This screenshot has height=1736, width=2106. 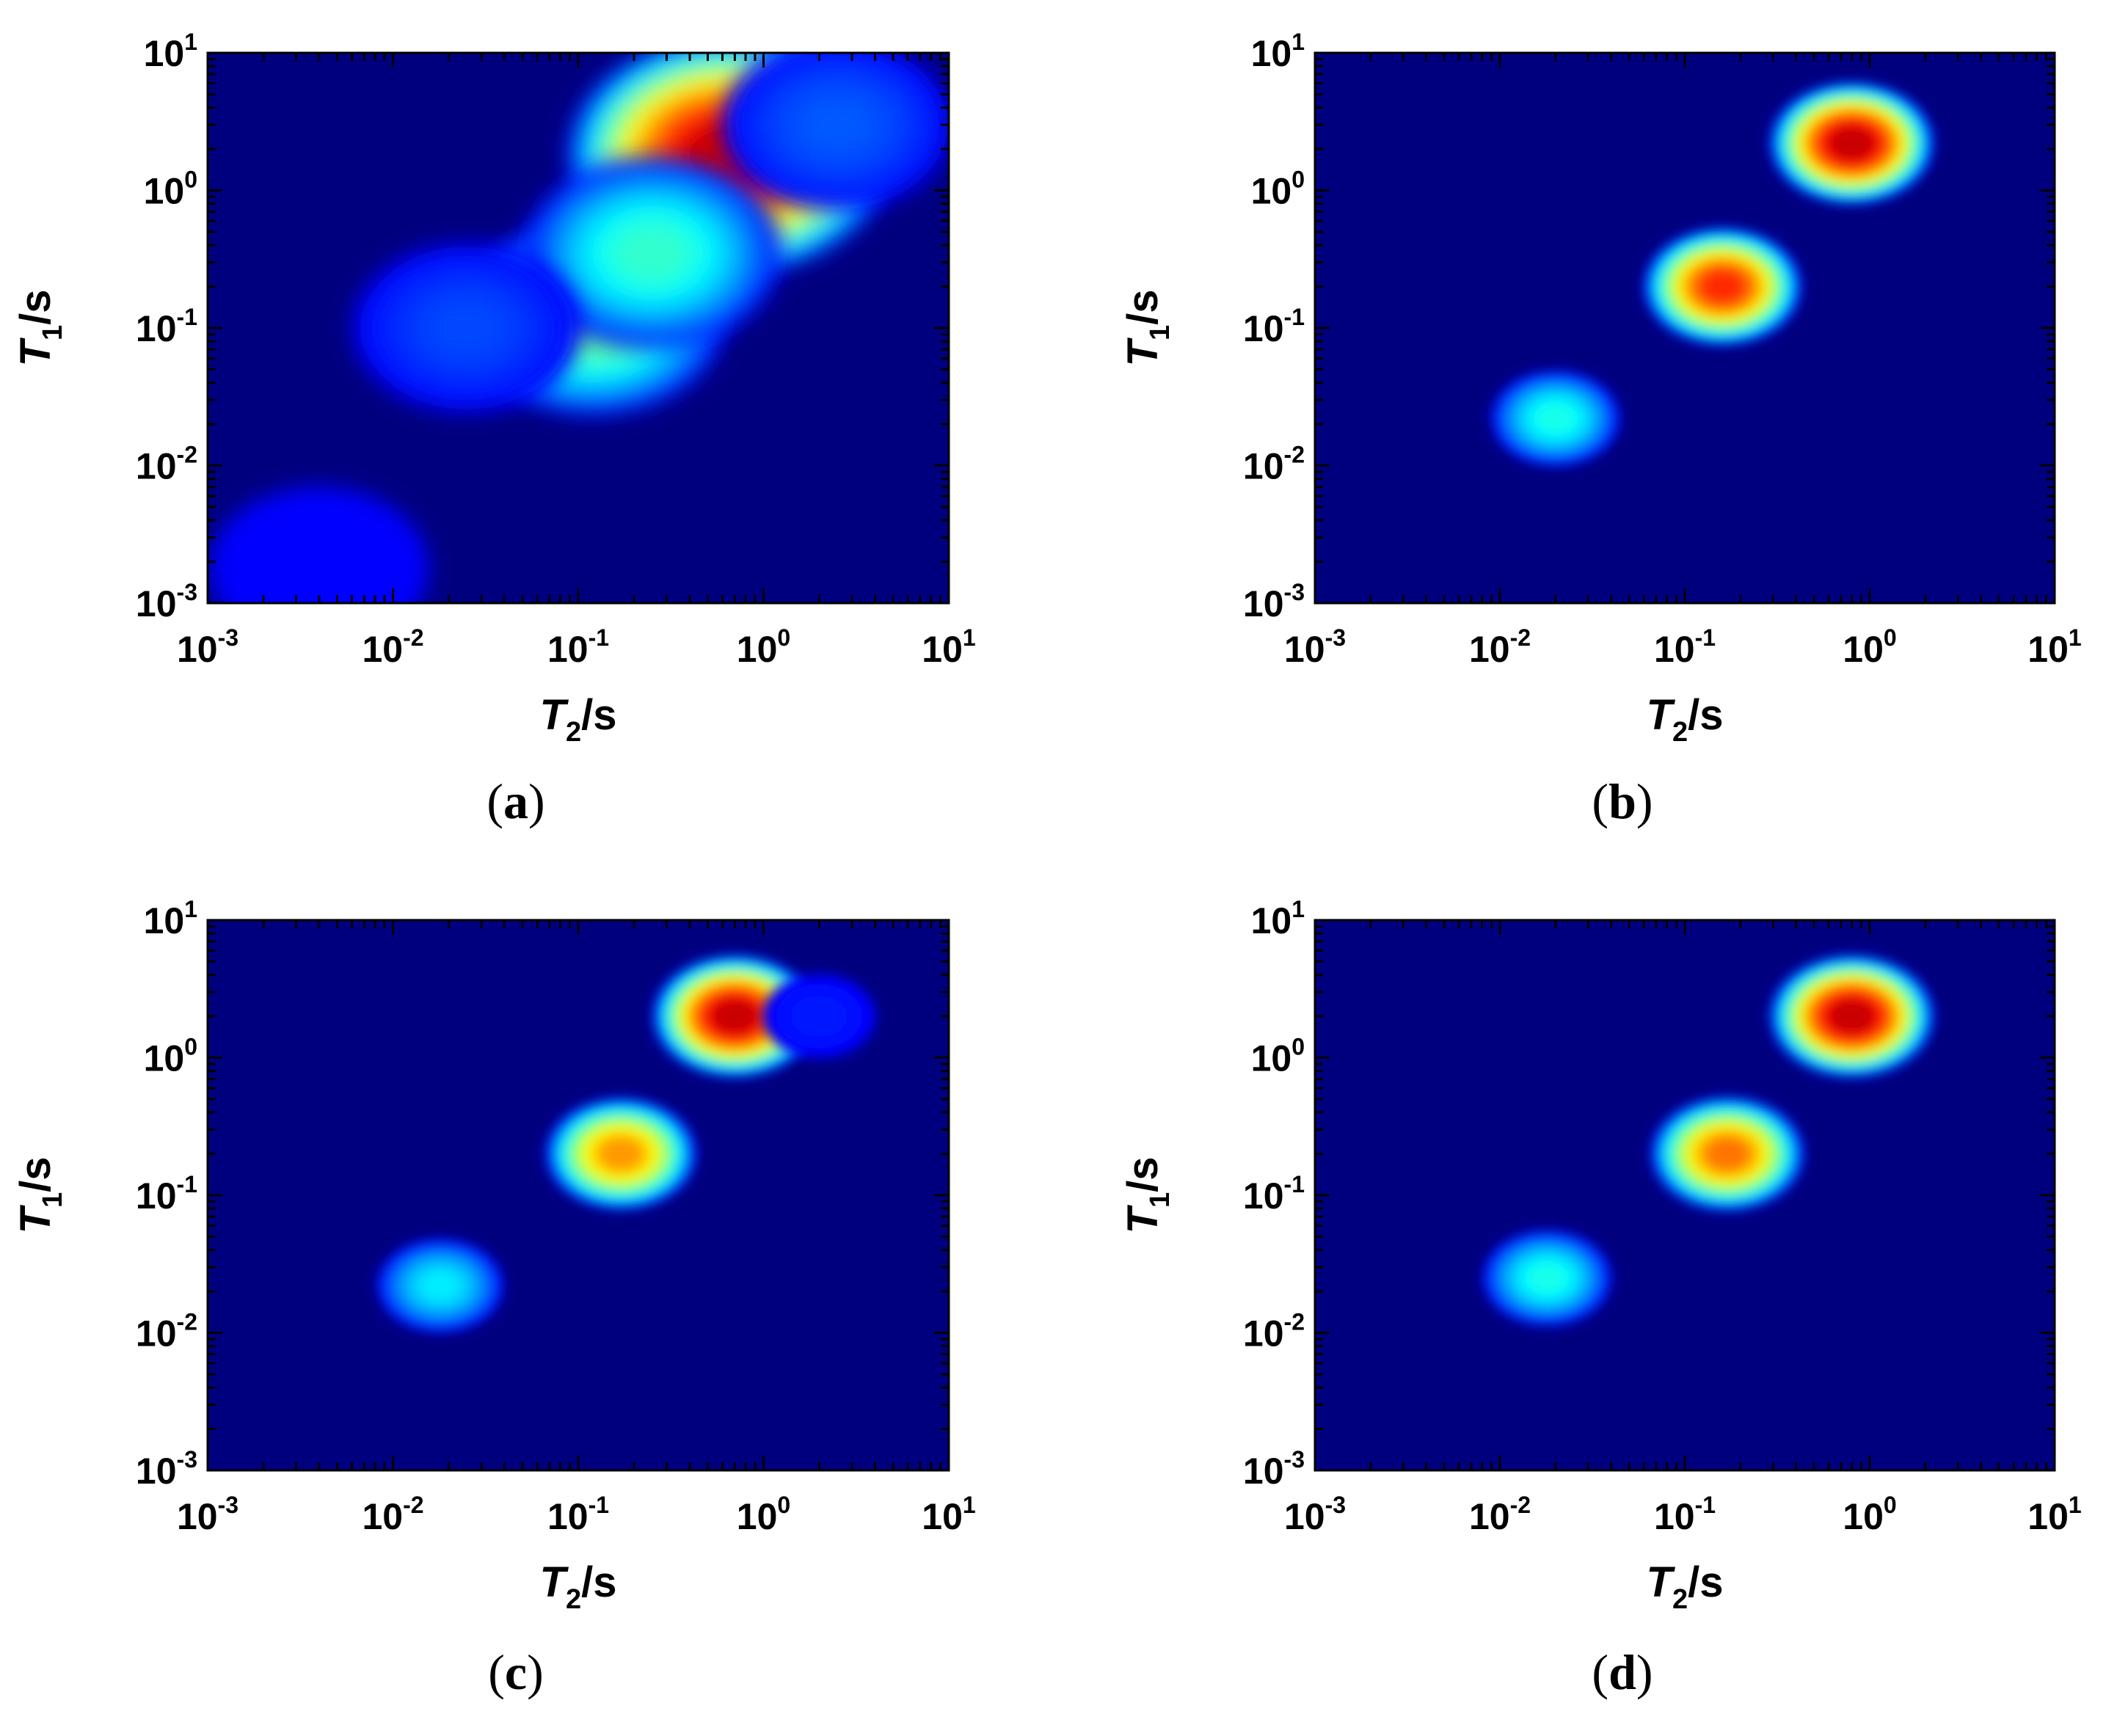 I want to click on panel-caption: (a), so click(x=515, y=801).